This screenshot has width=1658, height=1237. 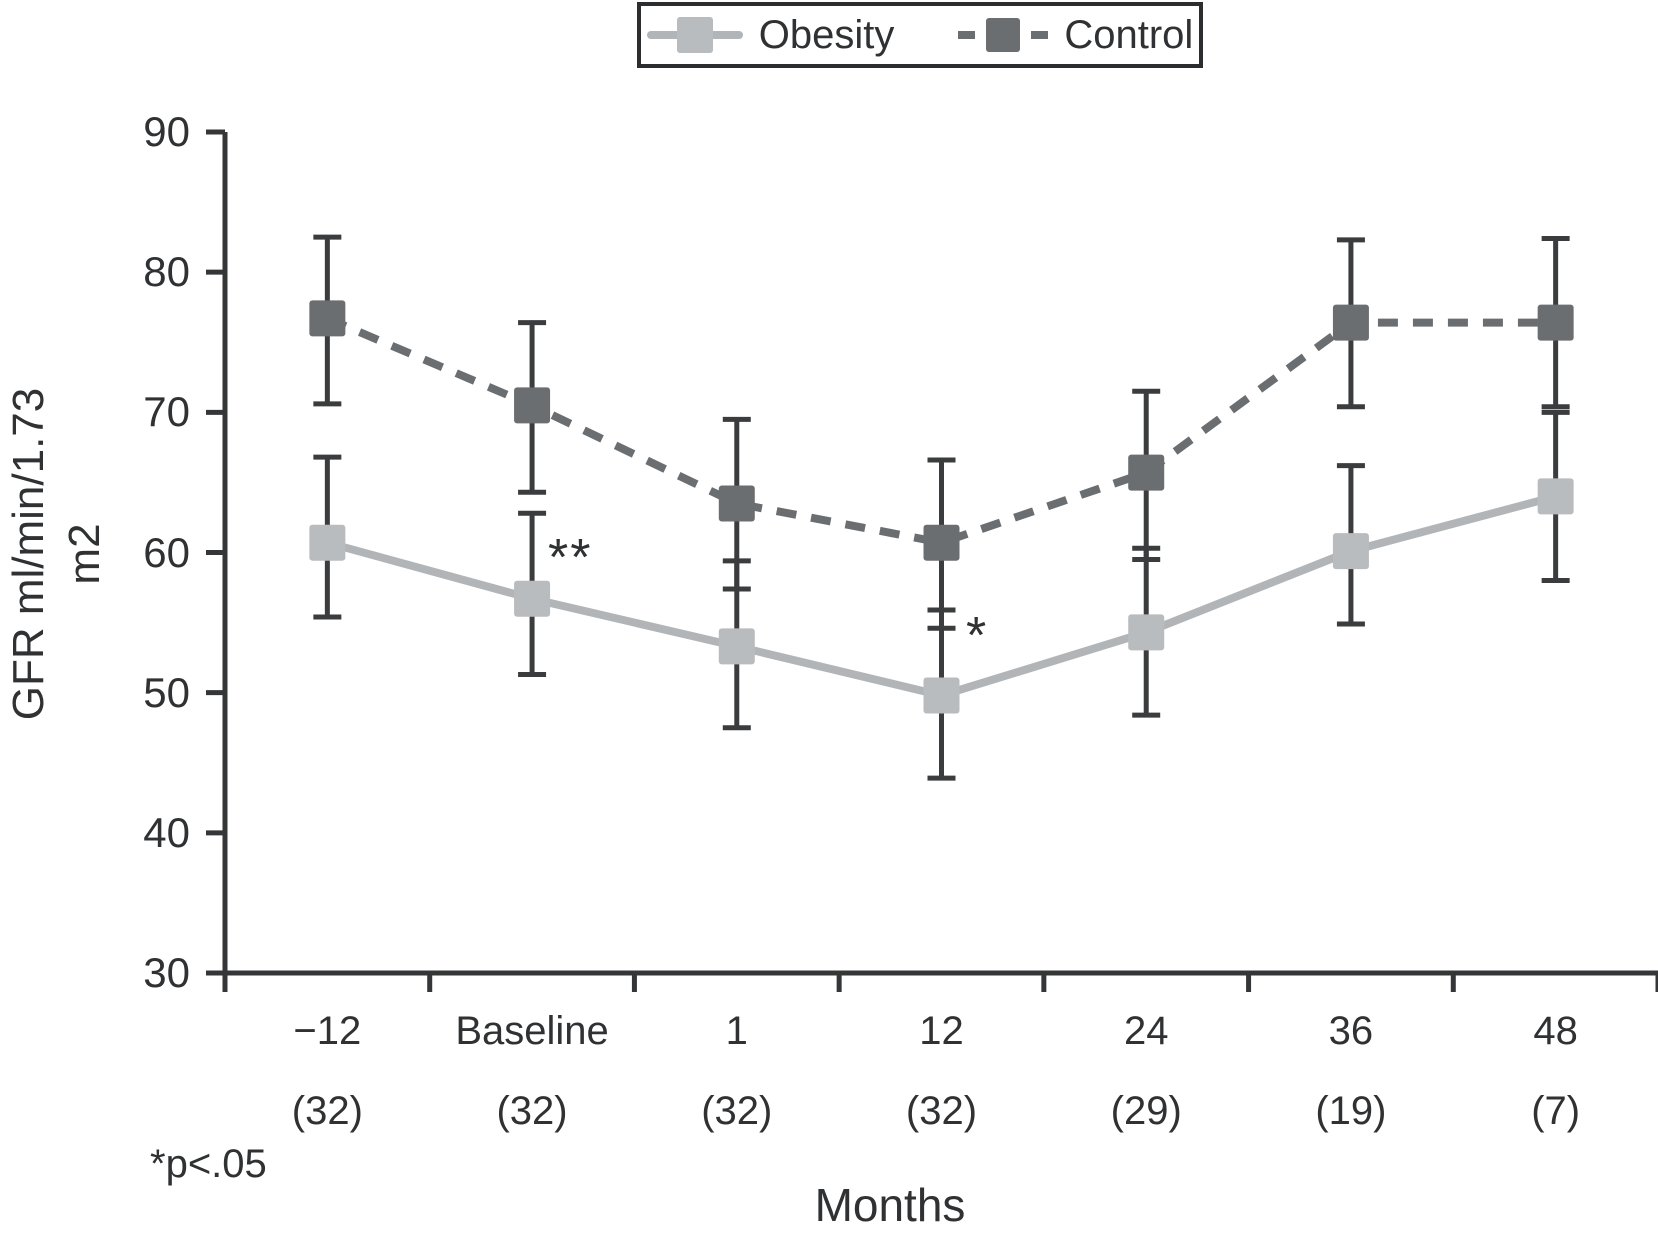 What do you see at coordinates (977, 636) in the screenshot?
I see `significance-star-month12: *` at bounding box center [977, 636].